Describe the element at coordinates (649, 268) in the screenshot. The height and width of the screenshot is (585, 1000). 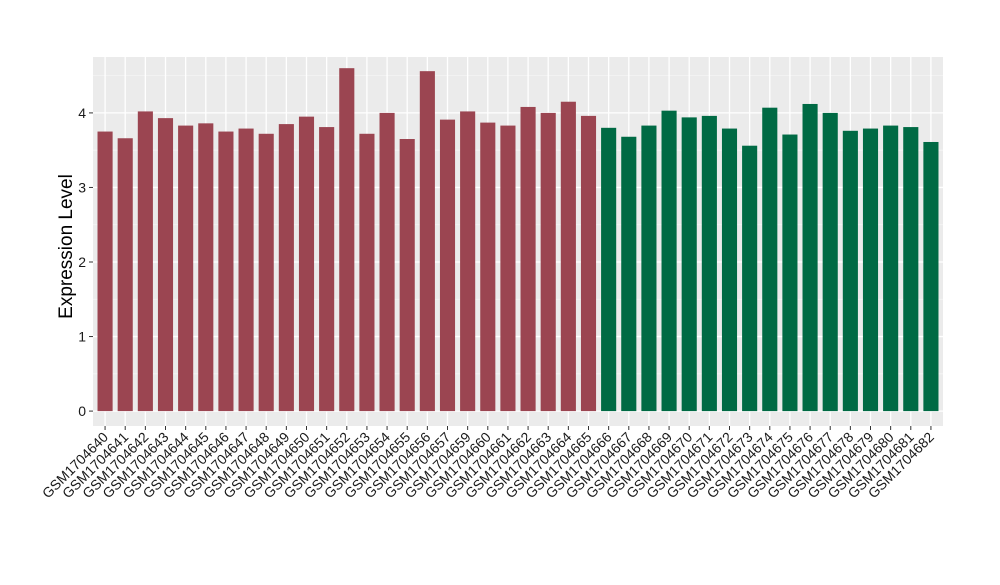
I see `bar-GSM1704668` at that location.